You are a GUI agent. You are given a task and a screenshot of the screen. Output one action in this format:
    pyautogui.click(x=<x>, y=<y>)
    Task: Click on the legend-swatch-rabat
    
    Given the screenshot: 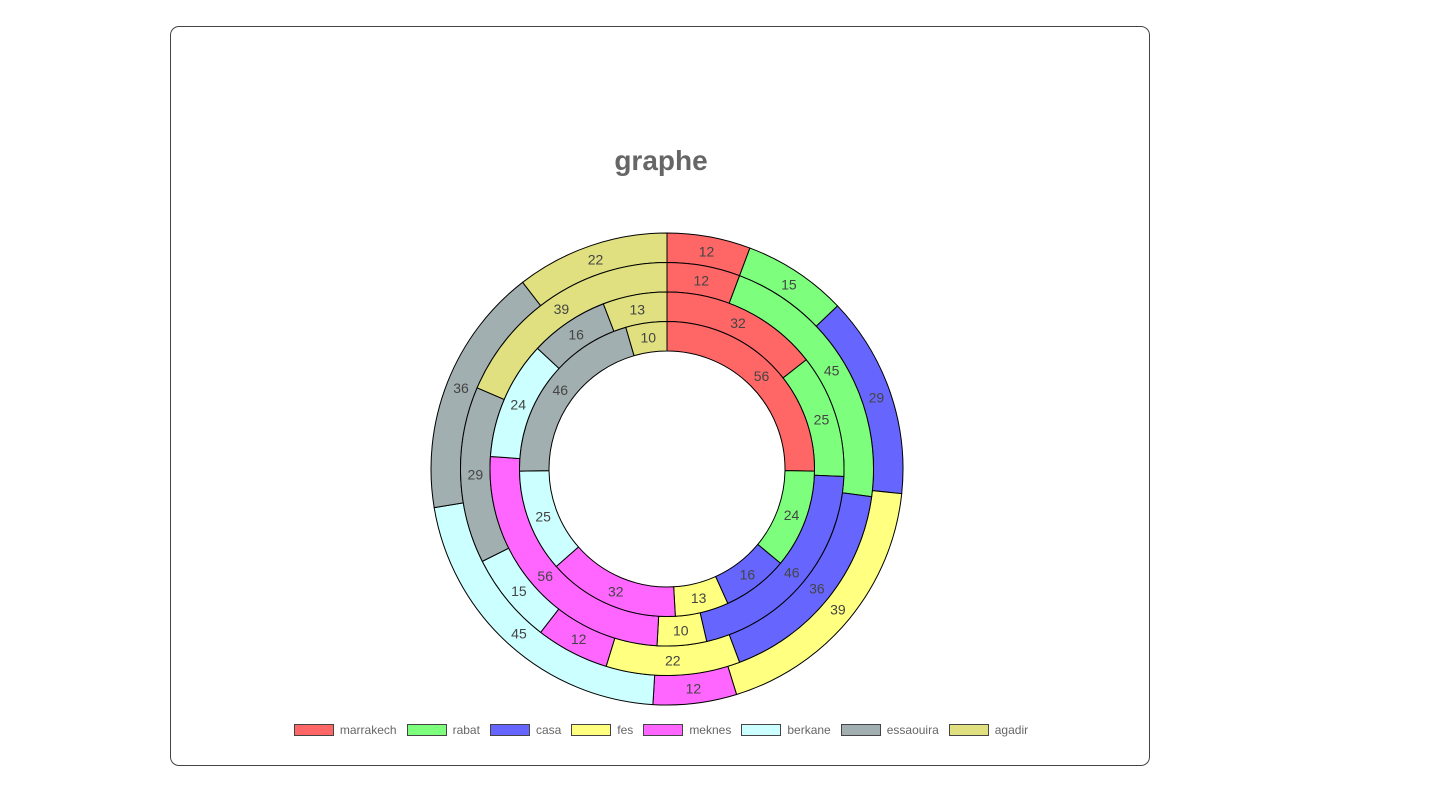 What is the action you would take?
    pyautogui.click(x=426, y=730)
    